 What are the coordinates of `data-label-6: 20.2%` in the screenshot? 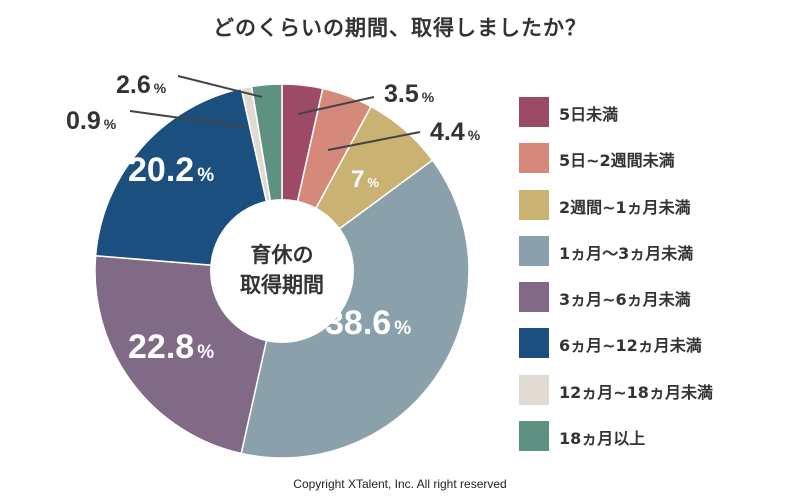 It's located at (171, 170).